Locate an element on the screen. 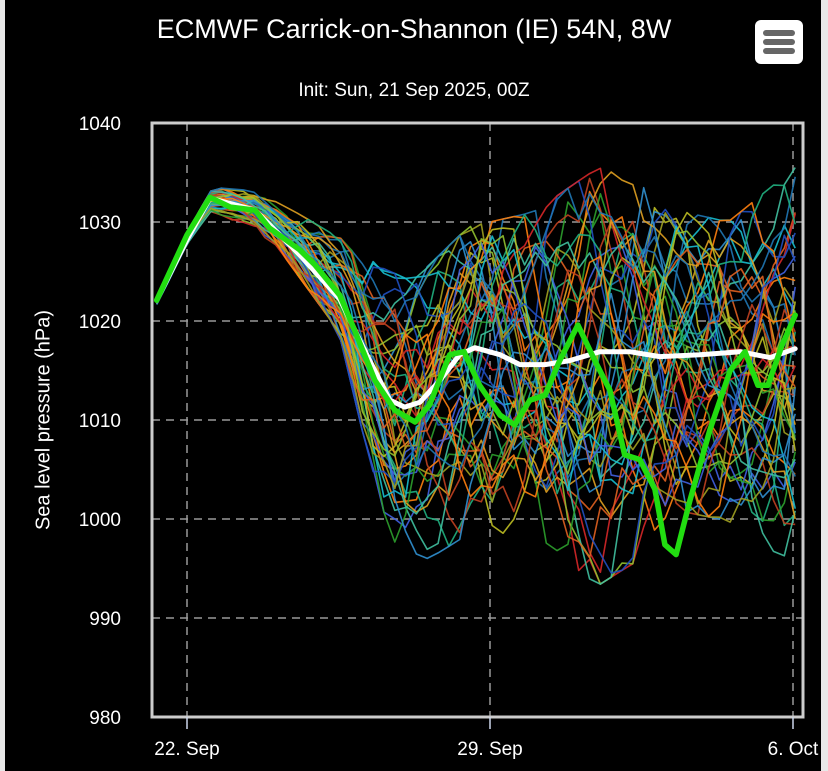 This screenshot has height=771, width=828. y-axis-ticks: 980 990 1000 1010 1020 1030 1040 is located at coordinates (100, 421).